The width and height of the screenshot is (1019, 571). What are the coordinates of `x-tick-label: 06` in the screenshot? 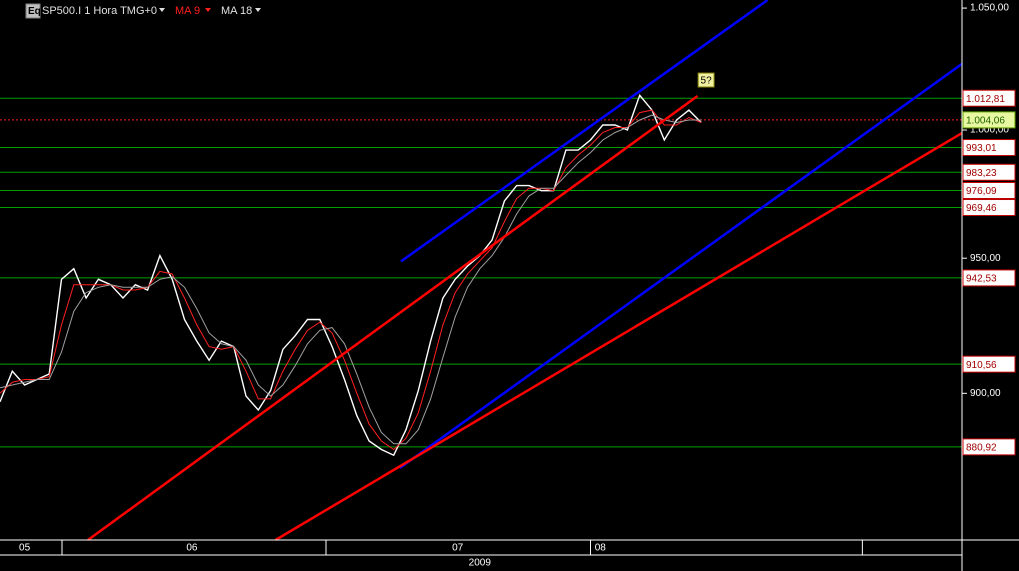 It's located at (192, 548).